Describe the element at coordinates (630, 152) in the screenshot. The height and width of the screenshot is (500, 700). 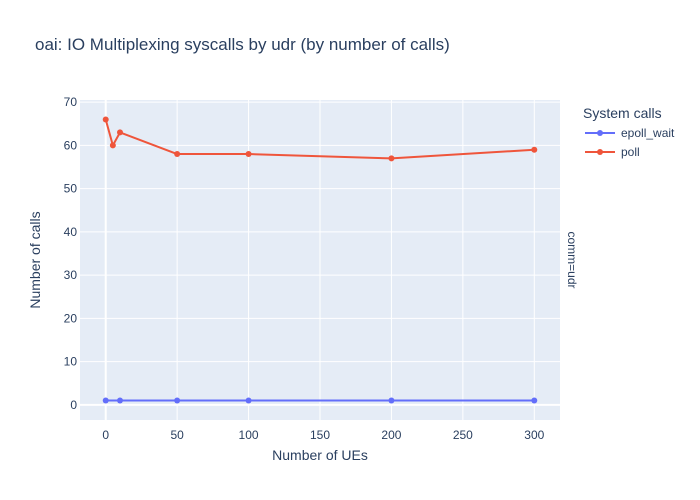
I see `legend-label: poll` at that location.